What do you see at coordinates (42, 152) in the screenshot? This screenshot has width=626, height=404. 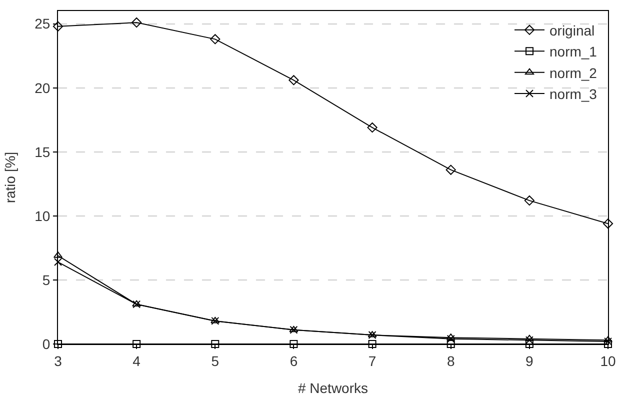 I see `y-tick-label: 15` at bounding box center [42, 152].